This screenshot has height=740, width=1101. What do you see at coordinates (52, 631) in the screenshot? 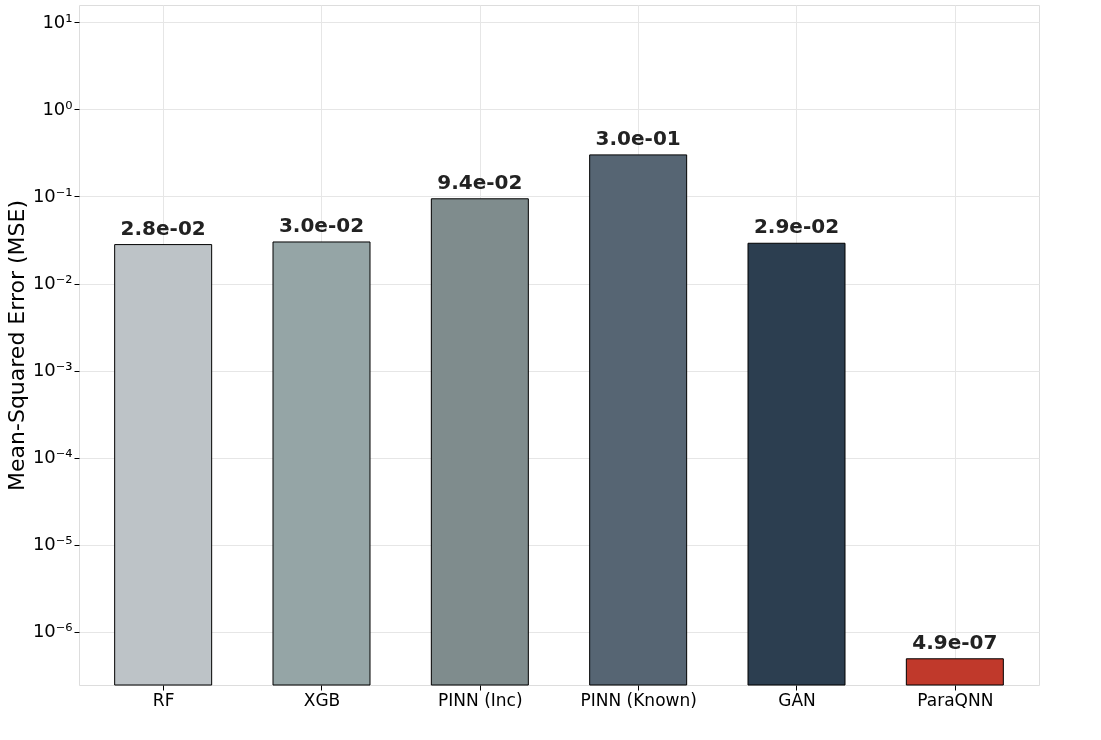
I see `y-tick-label: 10⁻⁶` at bounding box center [52, 631].